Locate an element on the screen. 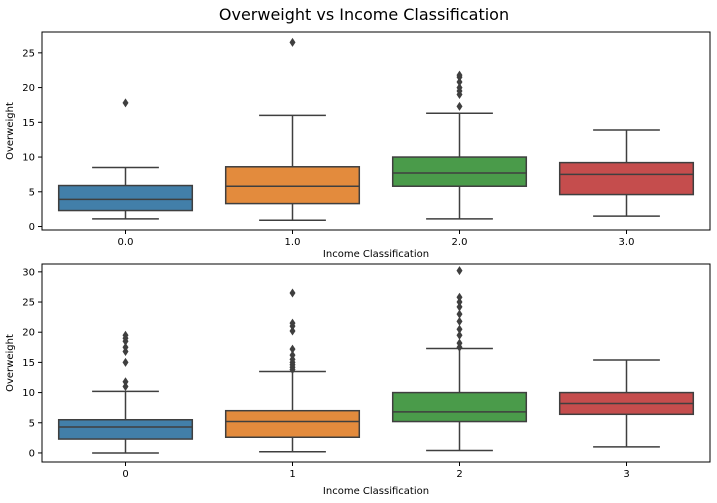 The image size is (717, 503). top-chart-xlabel: Income Classification is located at coordinates (376, 254).